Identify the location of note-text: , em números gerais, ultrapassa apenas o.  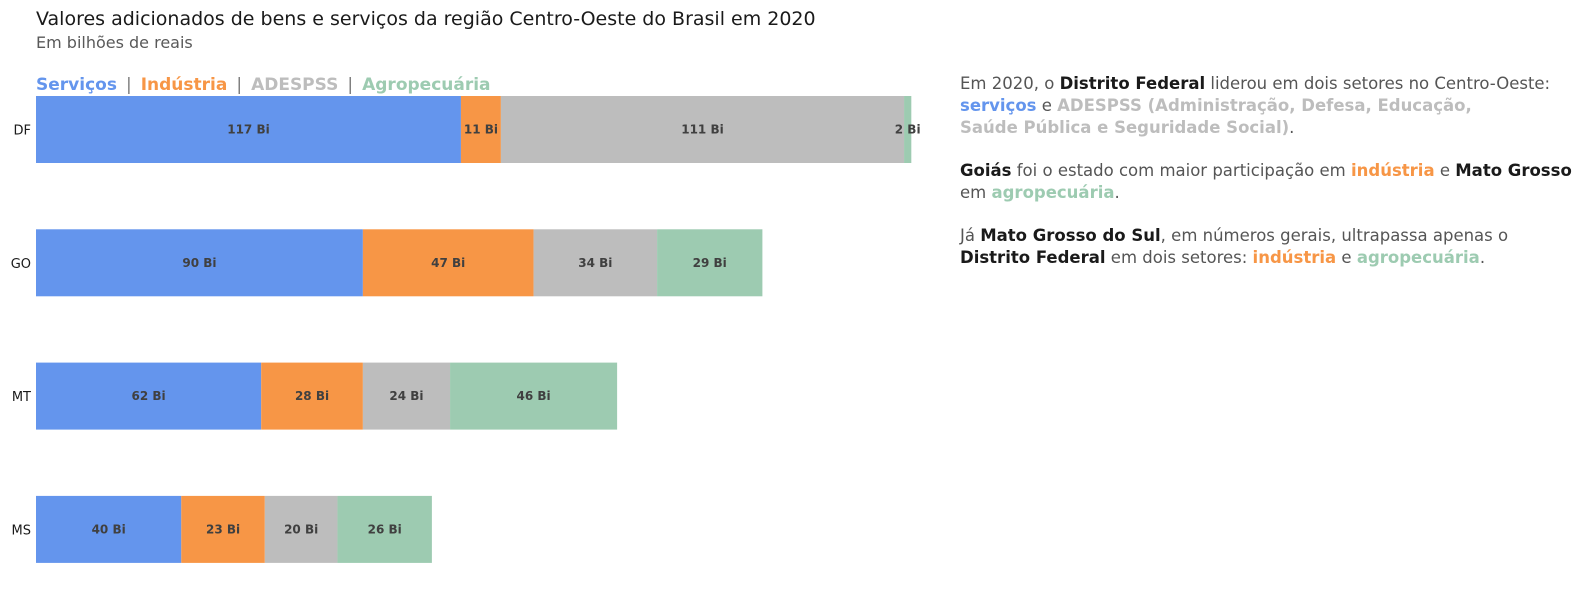
(1334, 235).